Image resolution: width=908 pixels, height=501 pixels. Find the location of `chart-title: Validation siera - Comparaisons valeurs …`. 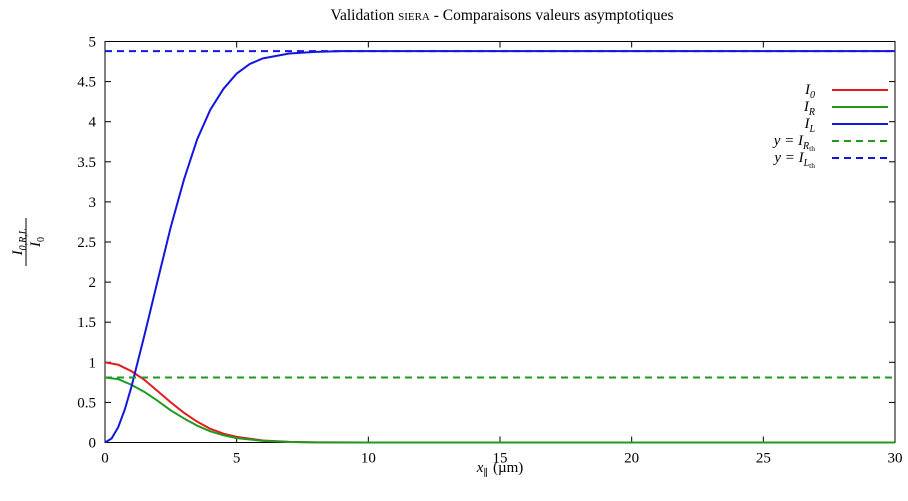

chart-title: Validation siera - Comparaisons valeurs … is located at coordinates (501, 15).